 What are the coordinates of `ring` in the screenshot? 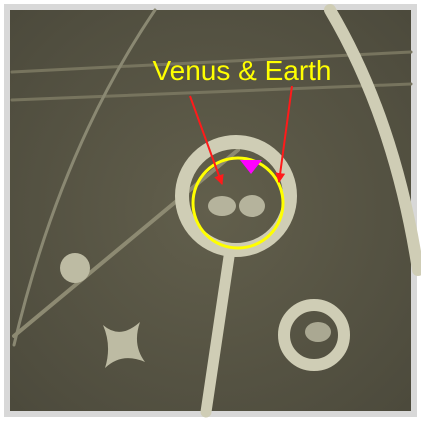 It's located at (236, 196).